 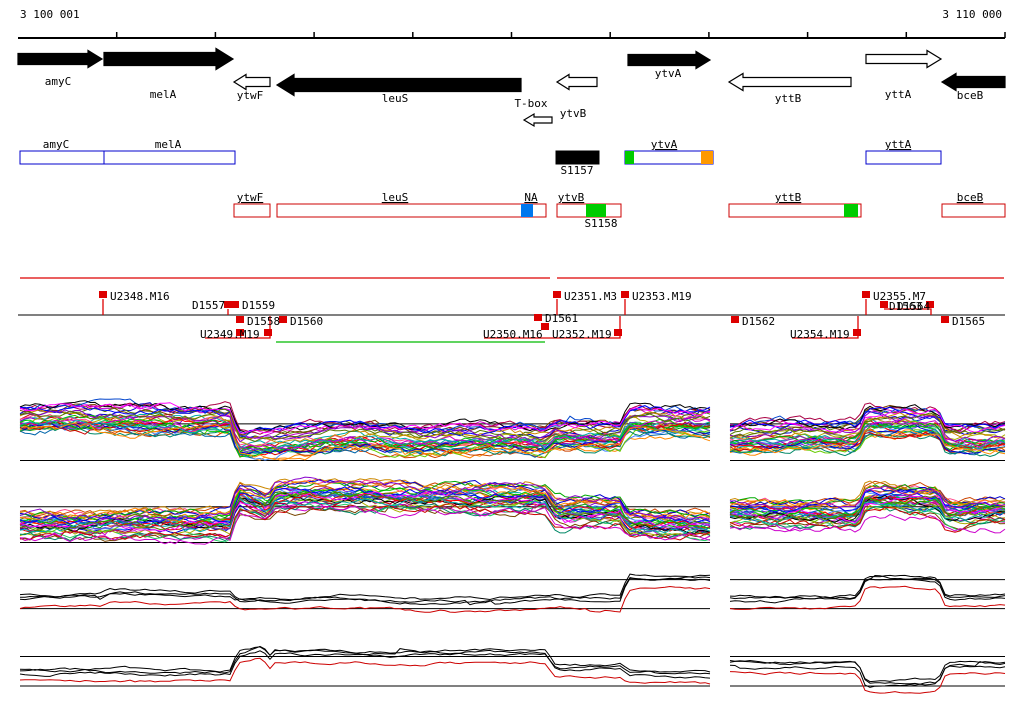 I want to click on feature-box-melA-transcript, so click(x=169, y=157).